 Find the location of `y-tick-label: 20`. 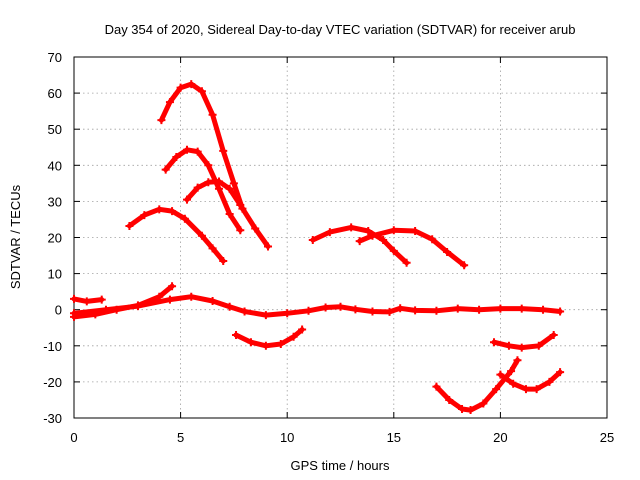

y-tick-label: 20 is located at coordinates (55, 238).